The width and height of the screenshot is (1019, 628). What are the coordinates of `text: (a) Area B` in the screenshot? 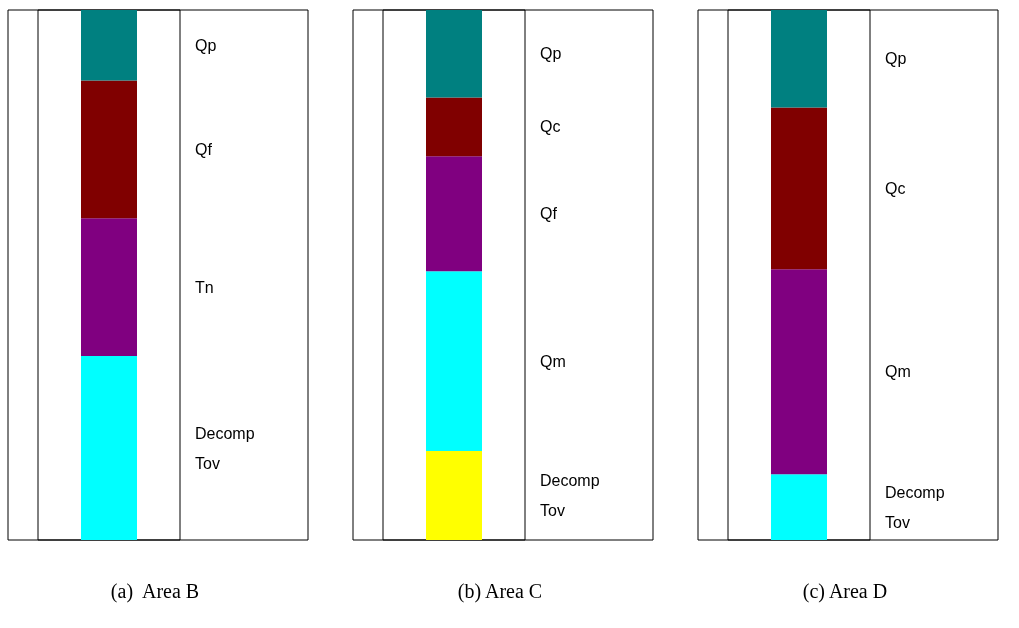 It's located at (155, 591).